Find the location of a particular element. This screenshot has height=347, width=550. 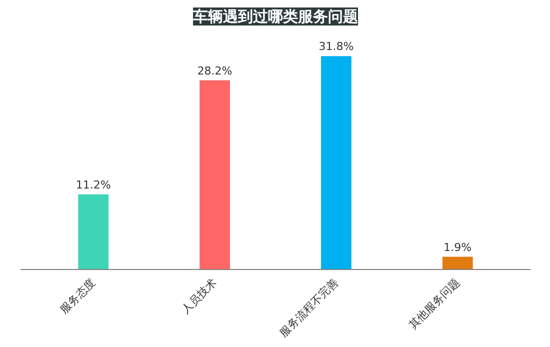

x-tick-label: 服务流程不完善 is located at coordinates (309, 308).